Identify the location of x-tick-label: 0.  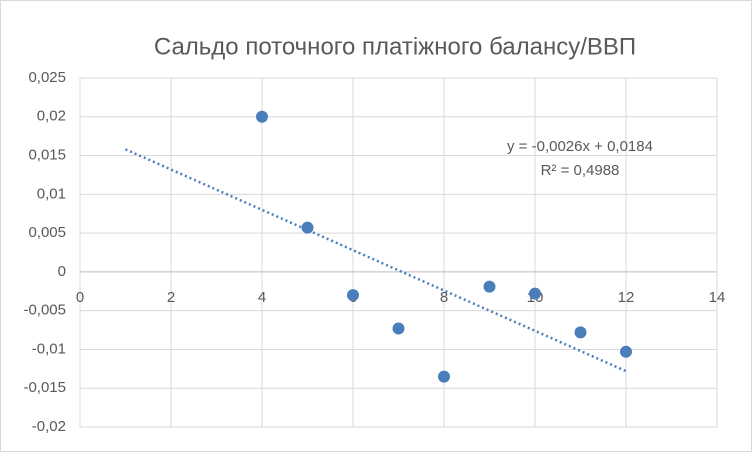
(80, 297).